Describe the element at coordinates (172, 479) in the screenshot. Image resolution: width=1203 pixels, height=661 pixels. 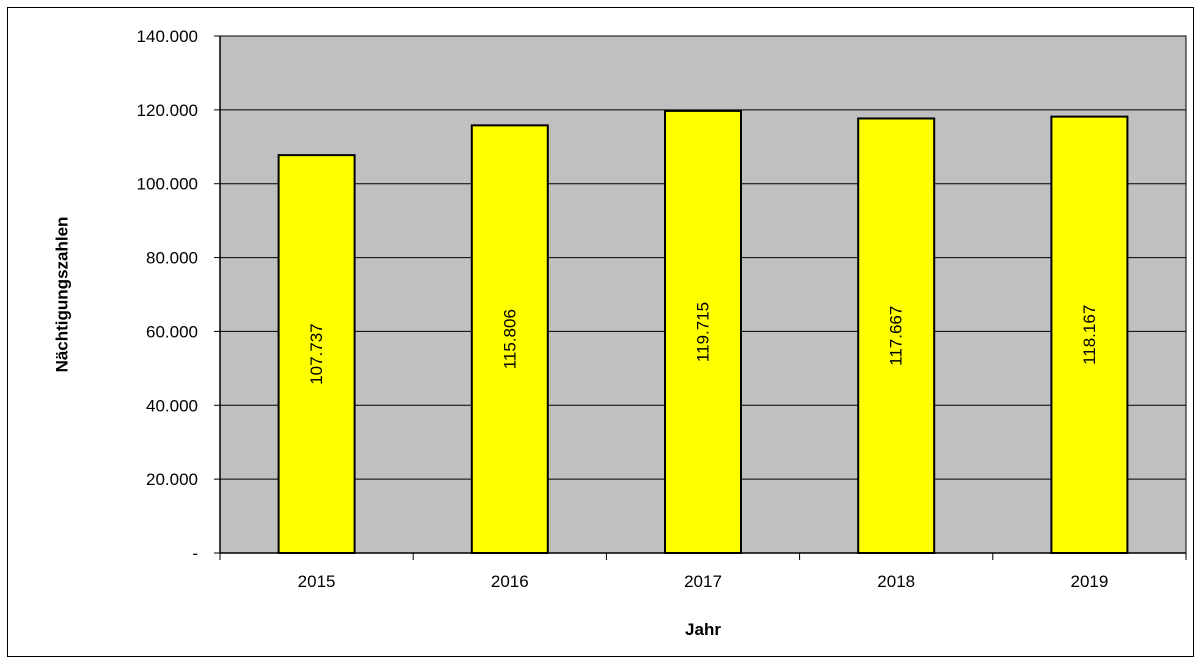
I see `y-tick-label: 20.000` at that location.